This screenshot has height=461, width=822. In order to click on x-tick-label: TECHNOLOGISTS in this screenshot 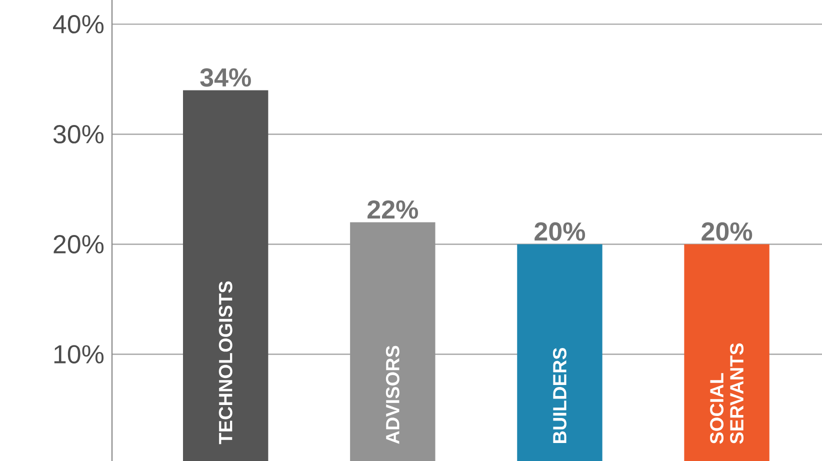, I will do `click(225, 362)`.